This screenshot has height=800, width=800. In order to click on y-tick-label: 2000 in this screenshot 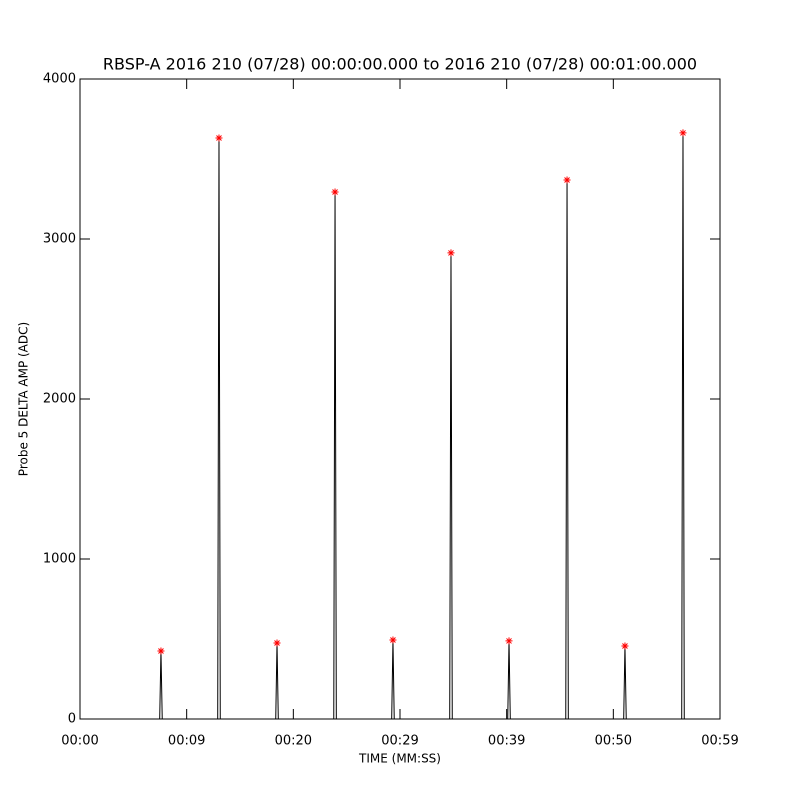, I will do `click(59, 399)`.